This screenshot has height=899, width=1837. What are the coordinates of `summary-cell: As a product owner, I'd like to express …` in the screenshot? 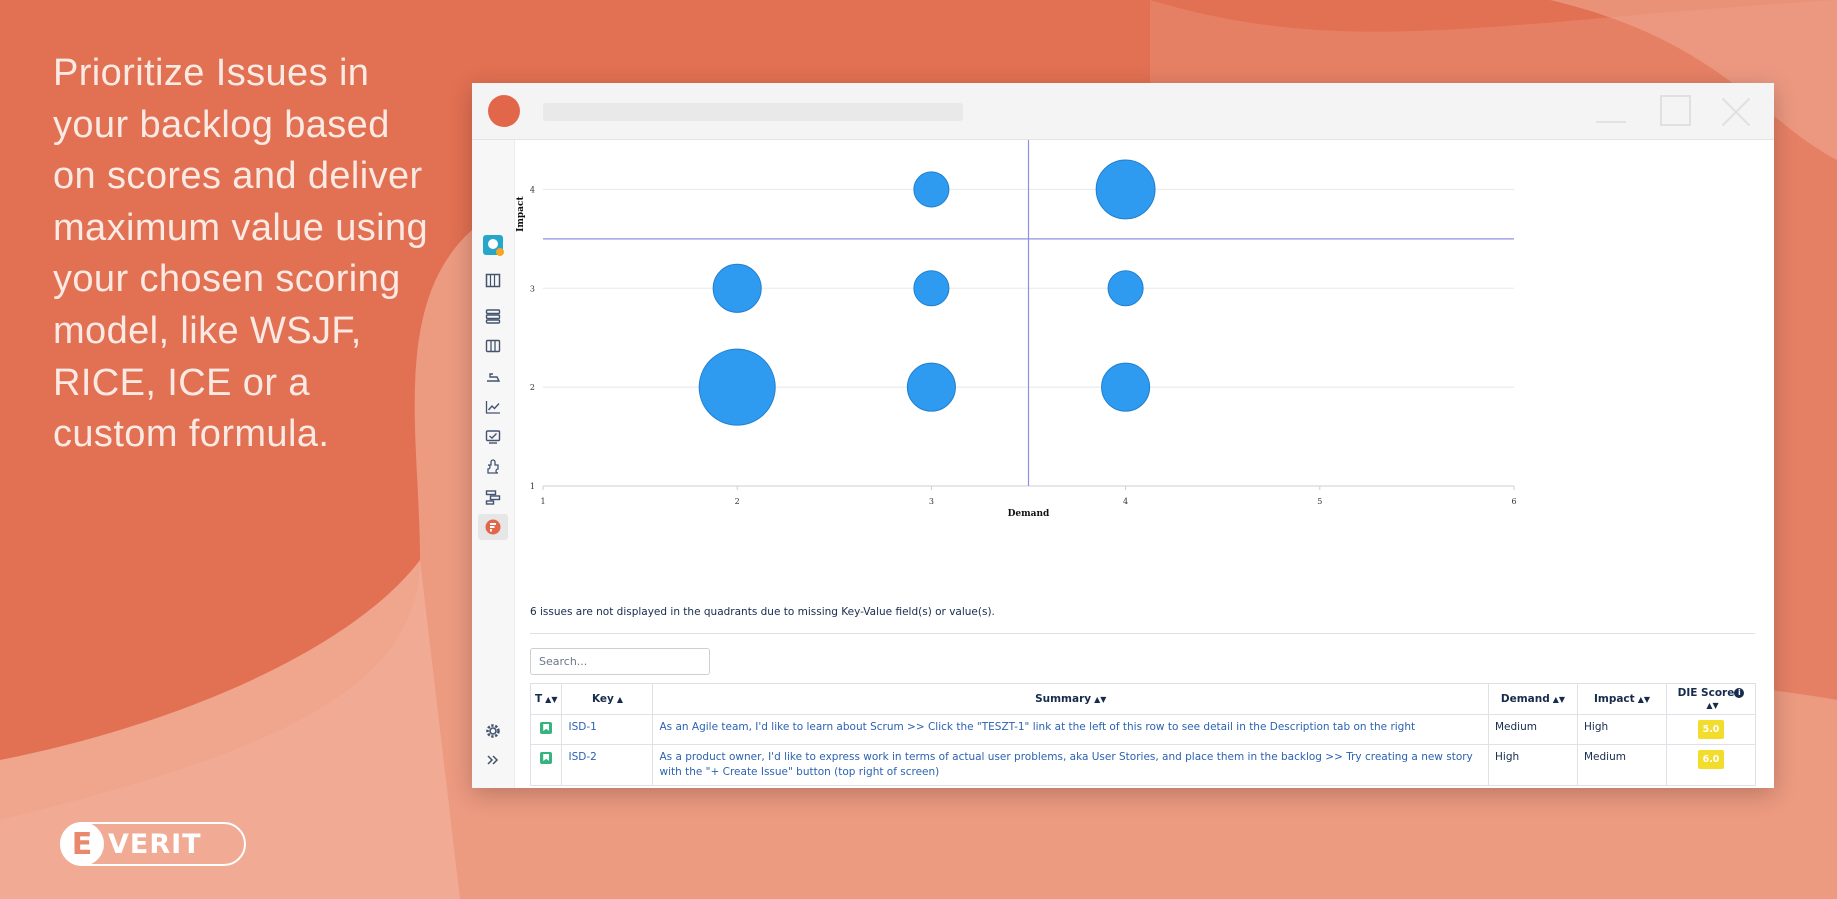 It's located at (1070, 765).